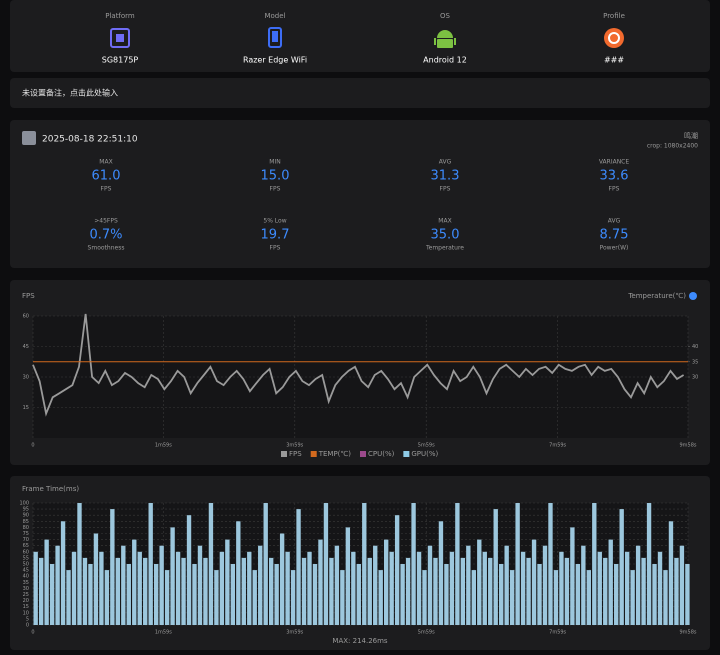 The width and height of the screenshot is (720, 655). What do you see at coordinates (693, 296) in the screenshot?
I see `temp-toggle` at bounding box center [693, 296].